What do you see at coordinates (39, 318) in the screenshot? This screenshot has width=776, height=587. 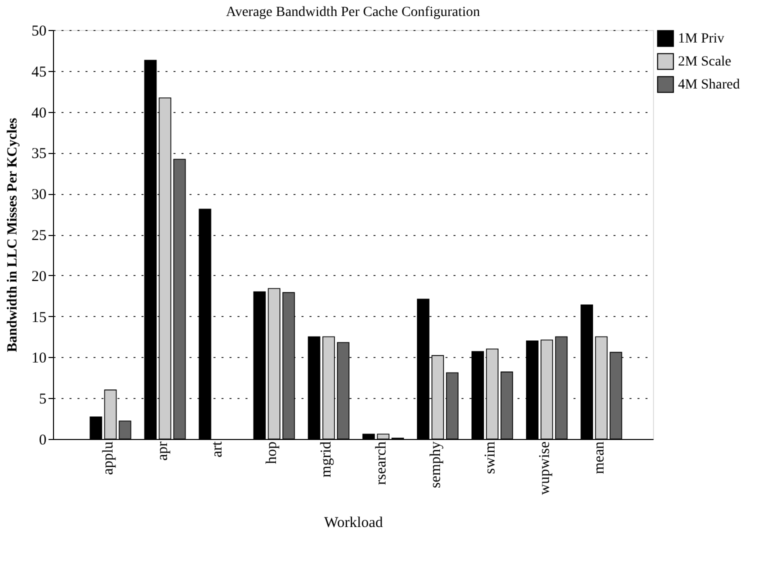 I see `y-tick-label: 15` at bounding box center [39, 318].